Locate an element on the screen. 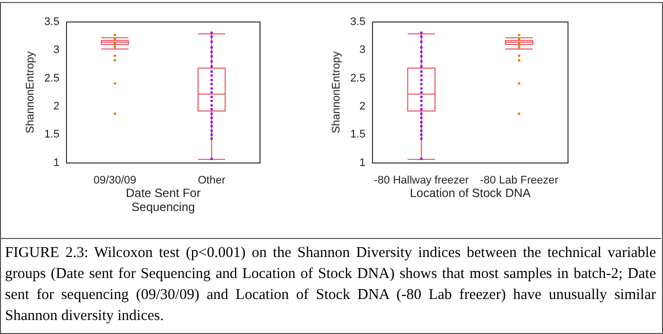 This screenshot has height=334, width=663. x-tick-label: -80 Lab Freezer is located at coordinates (519, 180).